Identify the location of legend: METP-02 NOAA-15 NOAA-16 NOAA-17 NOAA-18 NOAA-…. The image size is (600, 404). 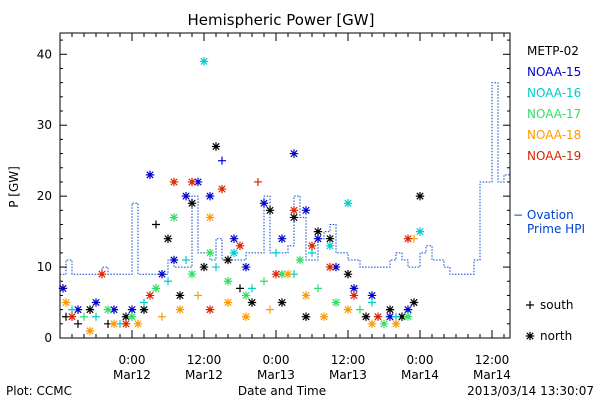
(549, 193).